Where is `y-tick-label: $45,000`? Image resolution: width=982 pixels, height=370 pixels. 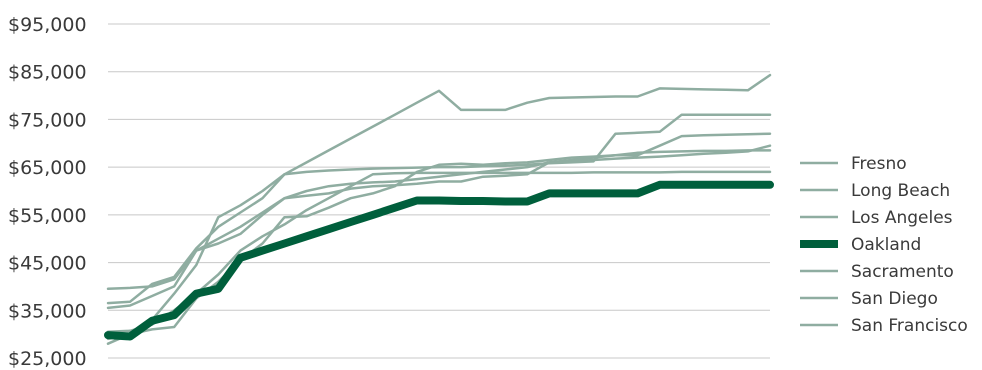
y-tick-label: $45,000 is located at coordinates (47, 264).